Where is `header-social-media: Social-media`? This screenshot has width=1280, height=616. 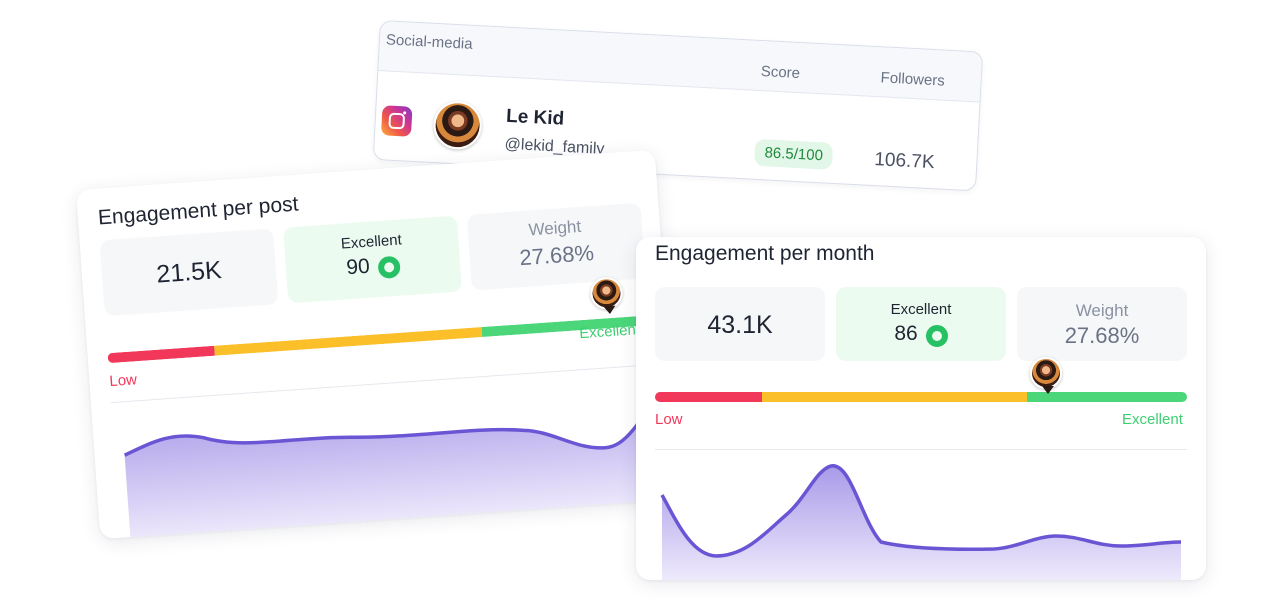
header-social-media: Social-media is located at coordinates (429, 42).